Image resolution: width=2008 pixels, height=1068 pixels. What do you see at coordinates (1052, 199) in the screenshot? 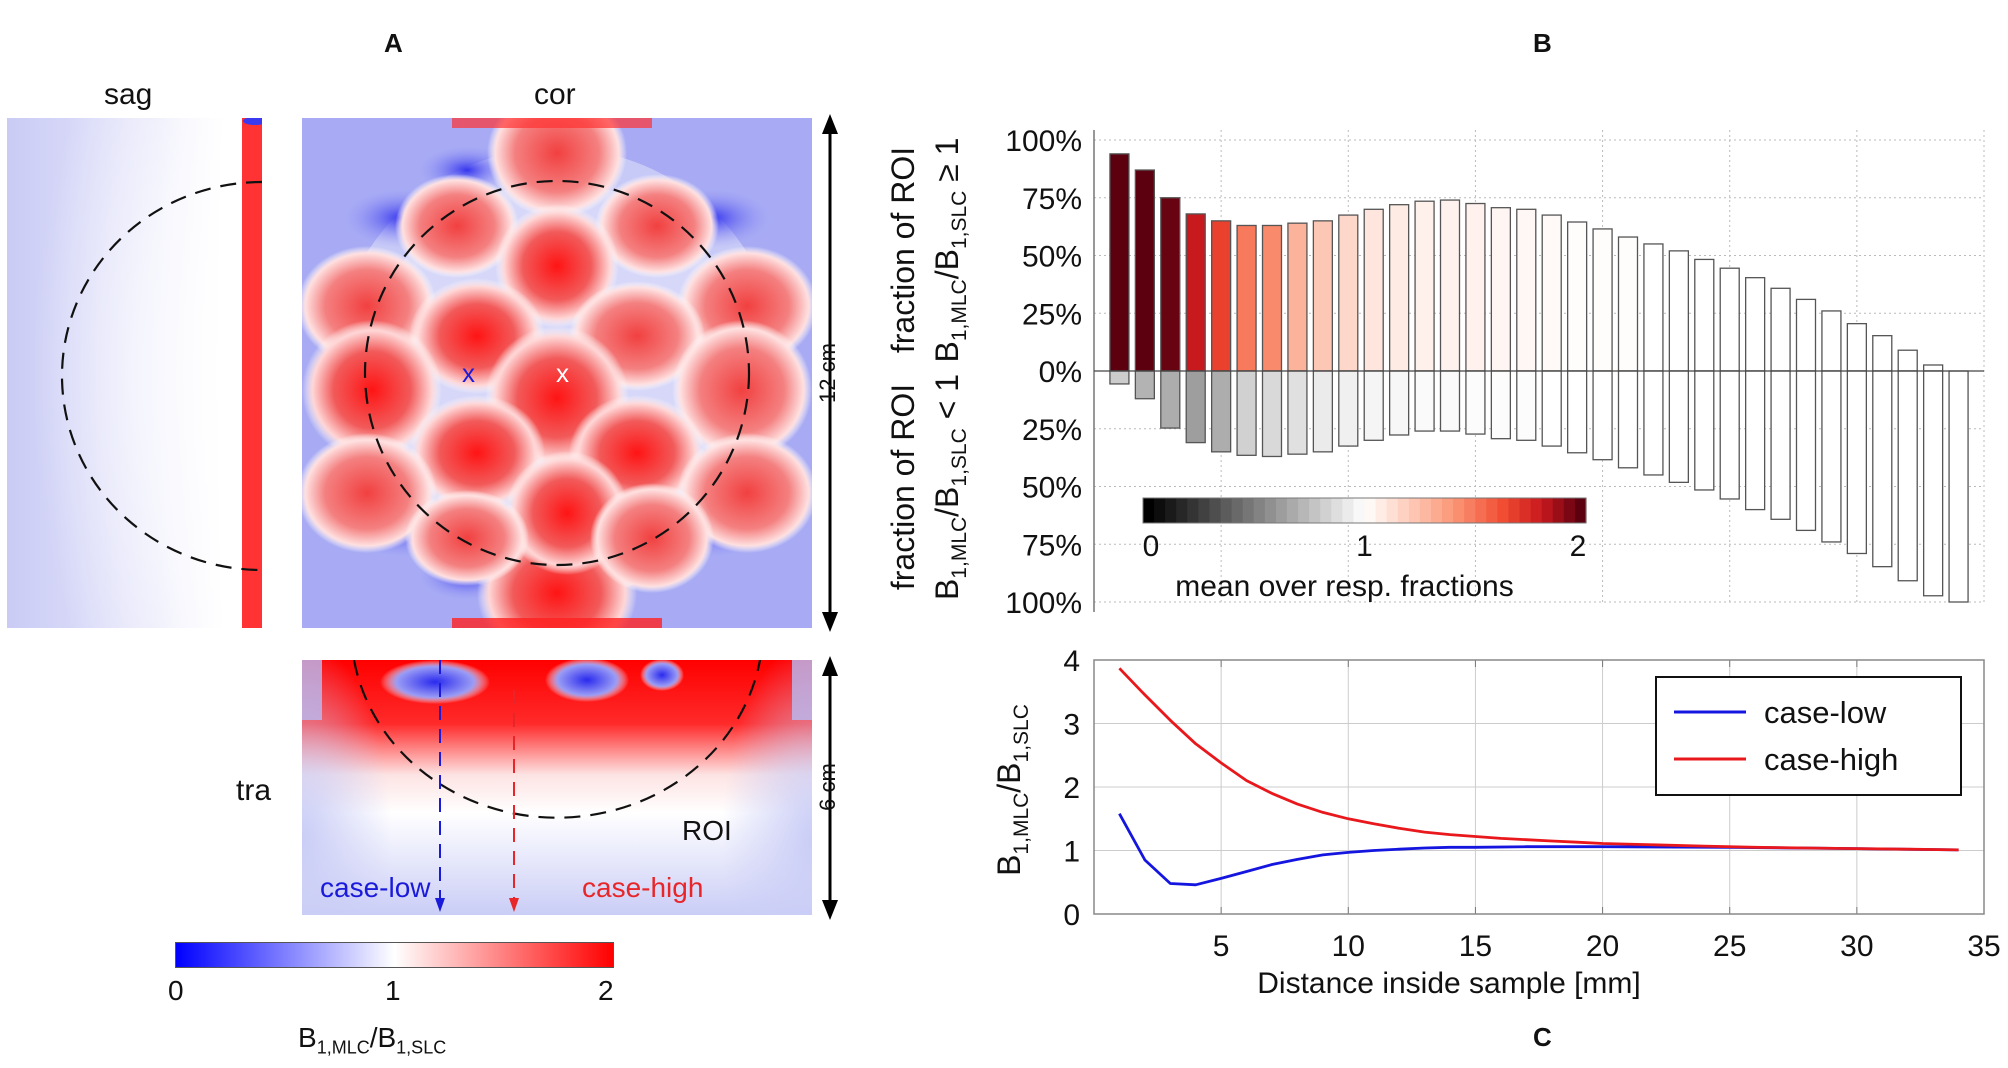
I see `b-ytick-label: 75%` at bounding box center [1052, 199].